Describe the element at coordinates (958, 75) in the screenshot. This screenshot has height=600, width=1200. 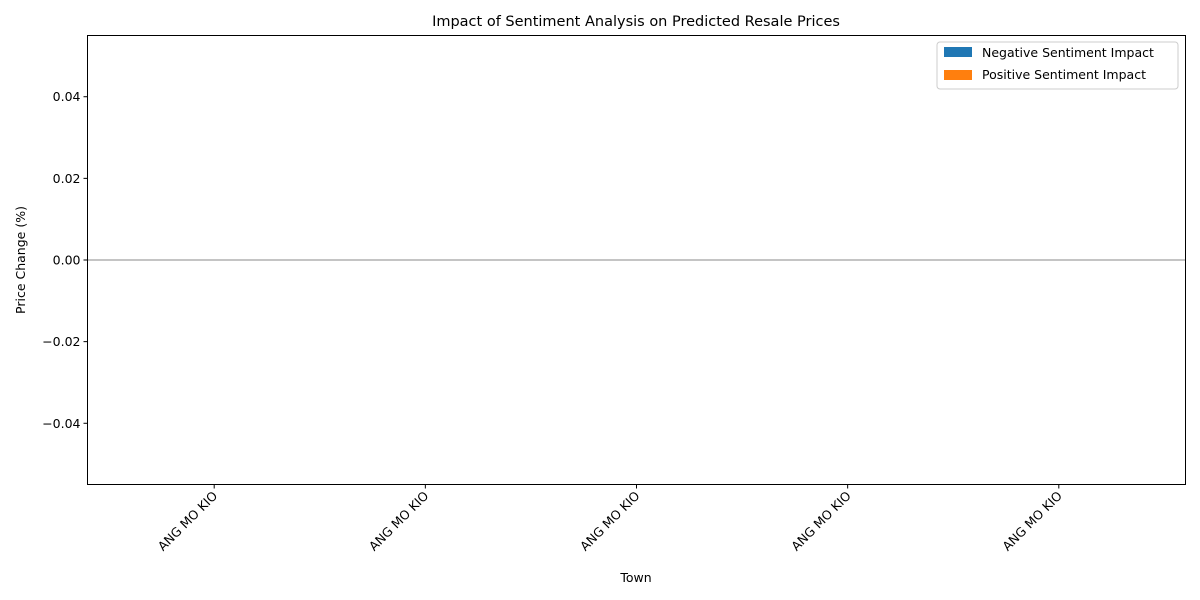
I see `legend-swatch-positive` at that location.